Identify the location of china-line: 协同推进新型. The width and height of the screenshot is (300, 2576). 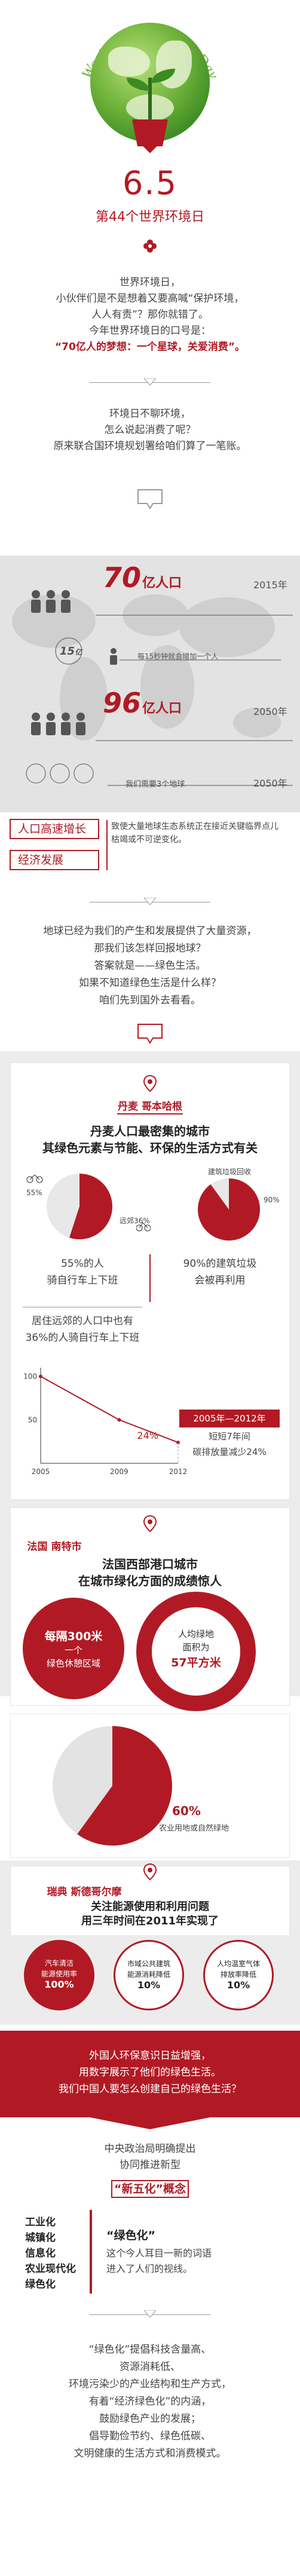
(150, 2165).